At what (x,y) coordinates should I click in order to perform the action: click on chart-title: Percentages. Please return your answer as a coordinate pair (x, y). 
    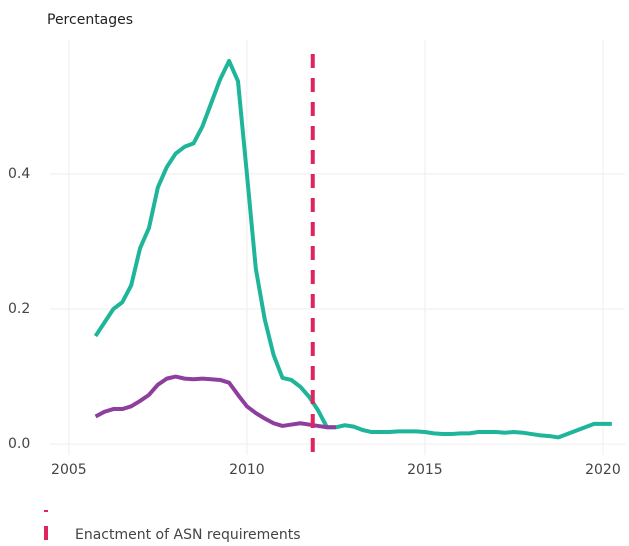
    Looking at the image, I should click on (90, 20).